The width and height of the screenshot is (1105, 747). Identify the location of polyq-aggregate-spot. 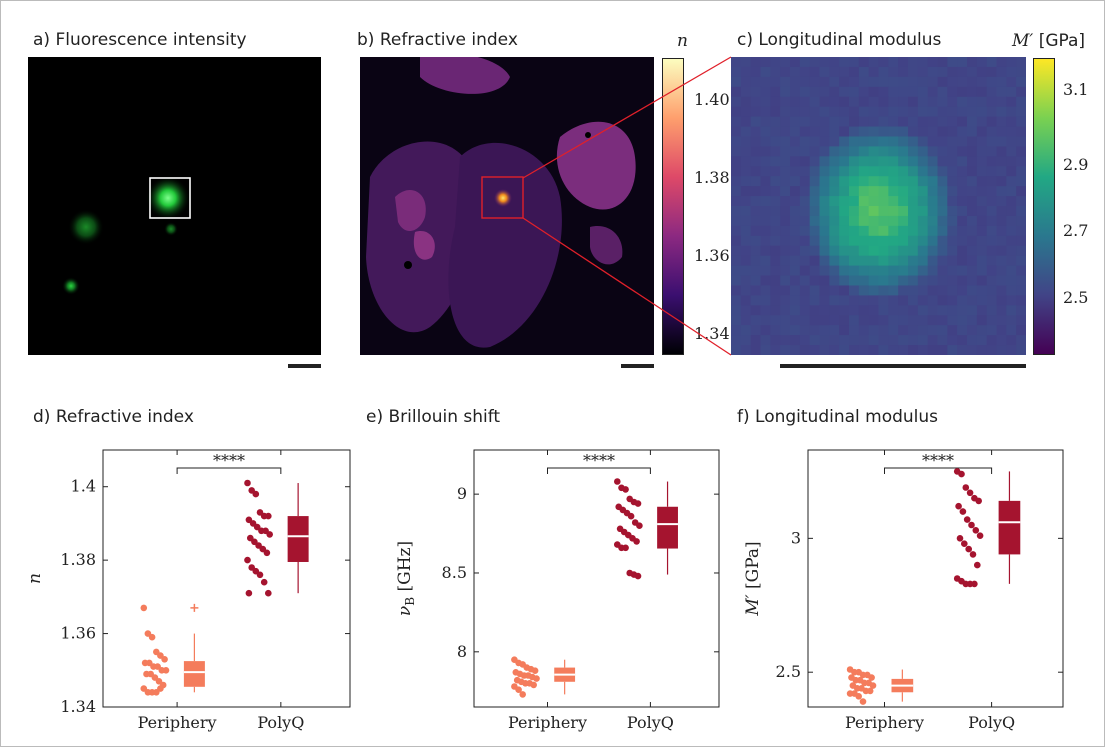
(168, 198).